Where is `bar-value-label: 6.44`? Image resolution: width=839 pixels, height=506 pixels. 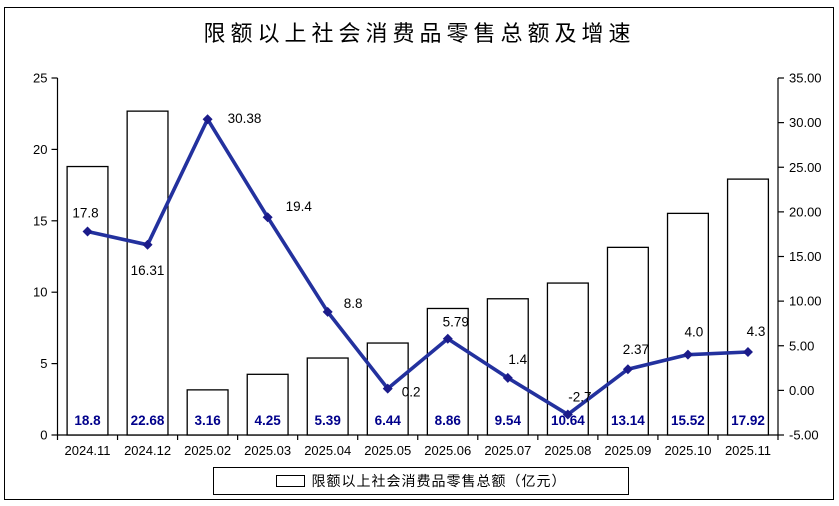 bar-value-label: 6.44 is located at coordinates (388, 420).